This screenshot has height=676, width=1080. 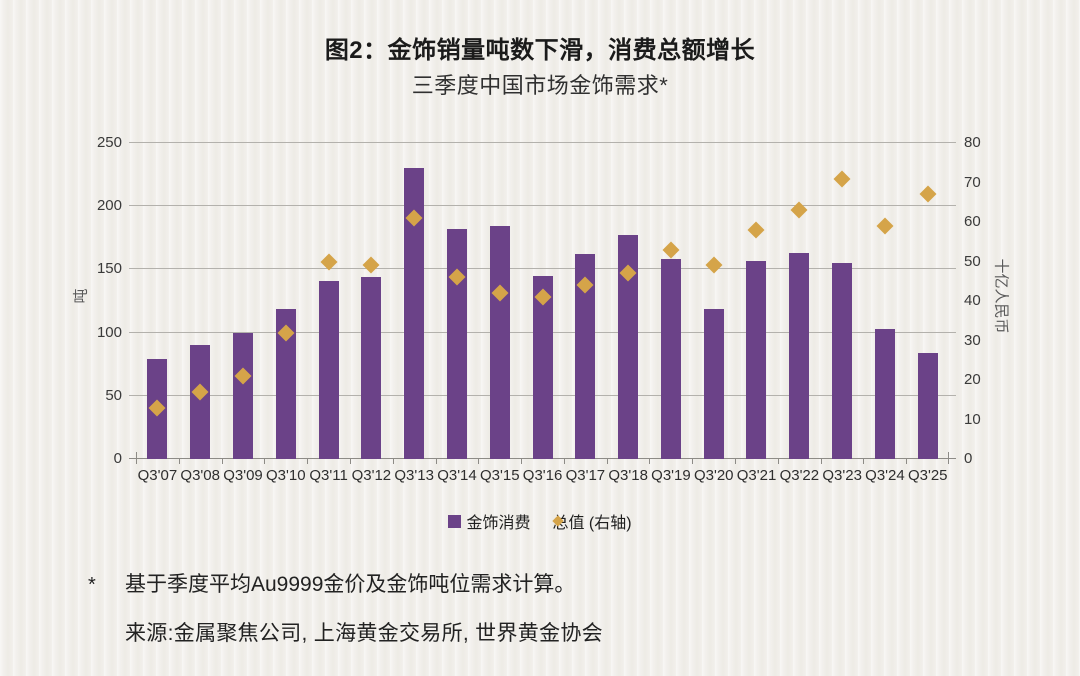 I want to click on x-axis-category-label: Q3'25, so click(x=927, y=475).